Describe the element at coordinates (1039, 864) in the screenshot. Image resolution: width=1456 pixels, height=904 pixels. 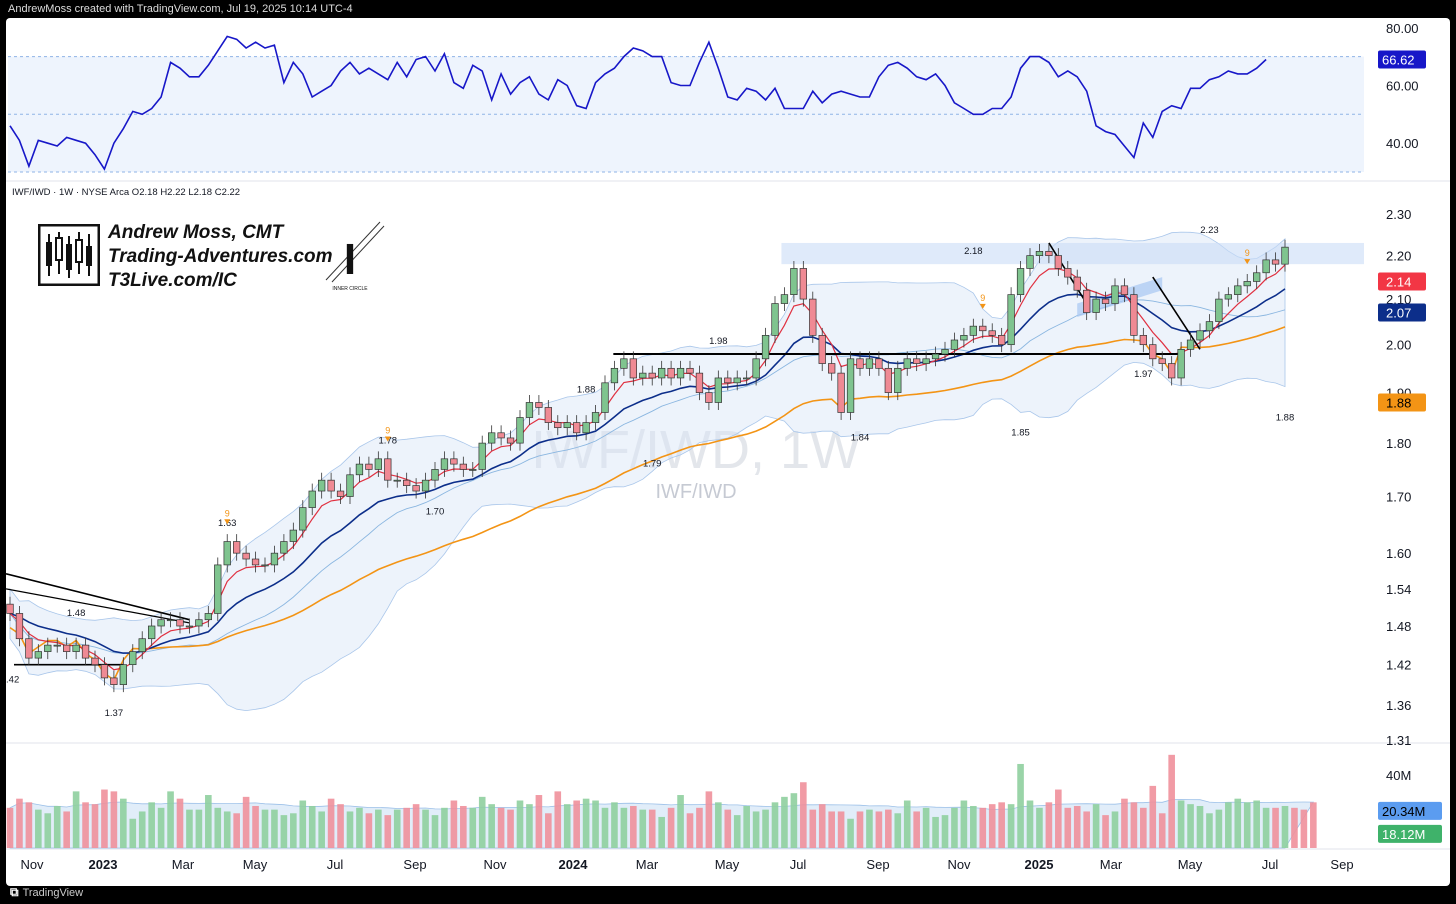
I see `x-axis-label: 2025` at that location.